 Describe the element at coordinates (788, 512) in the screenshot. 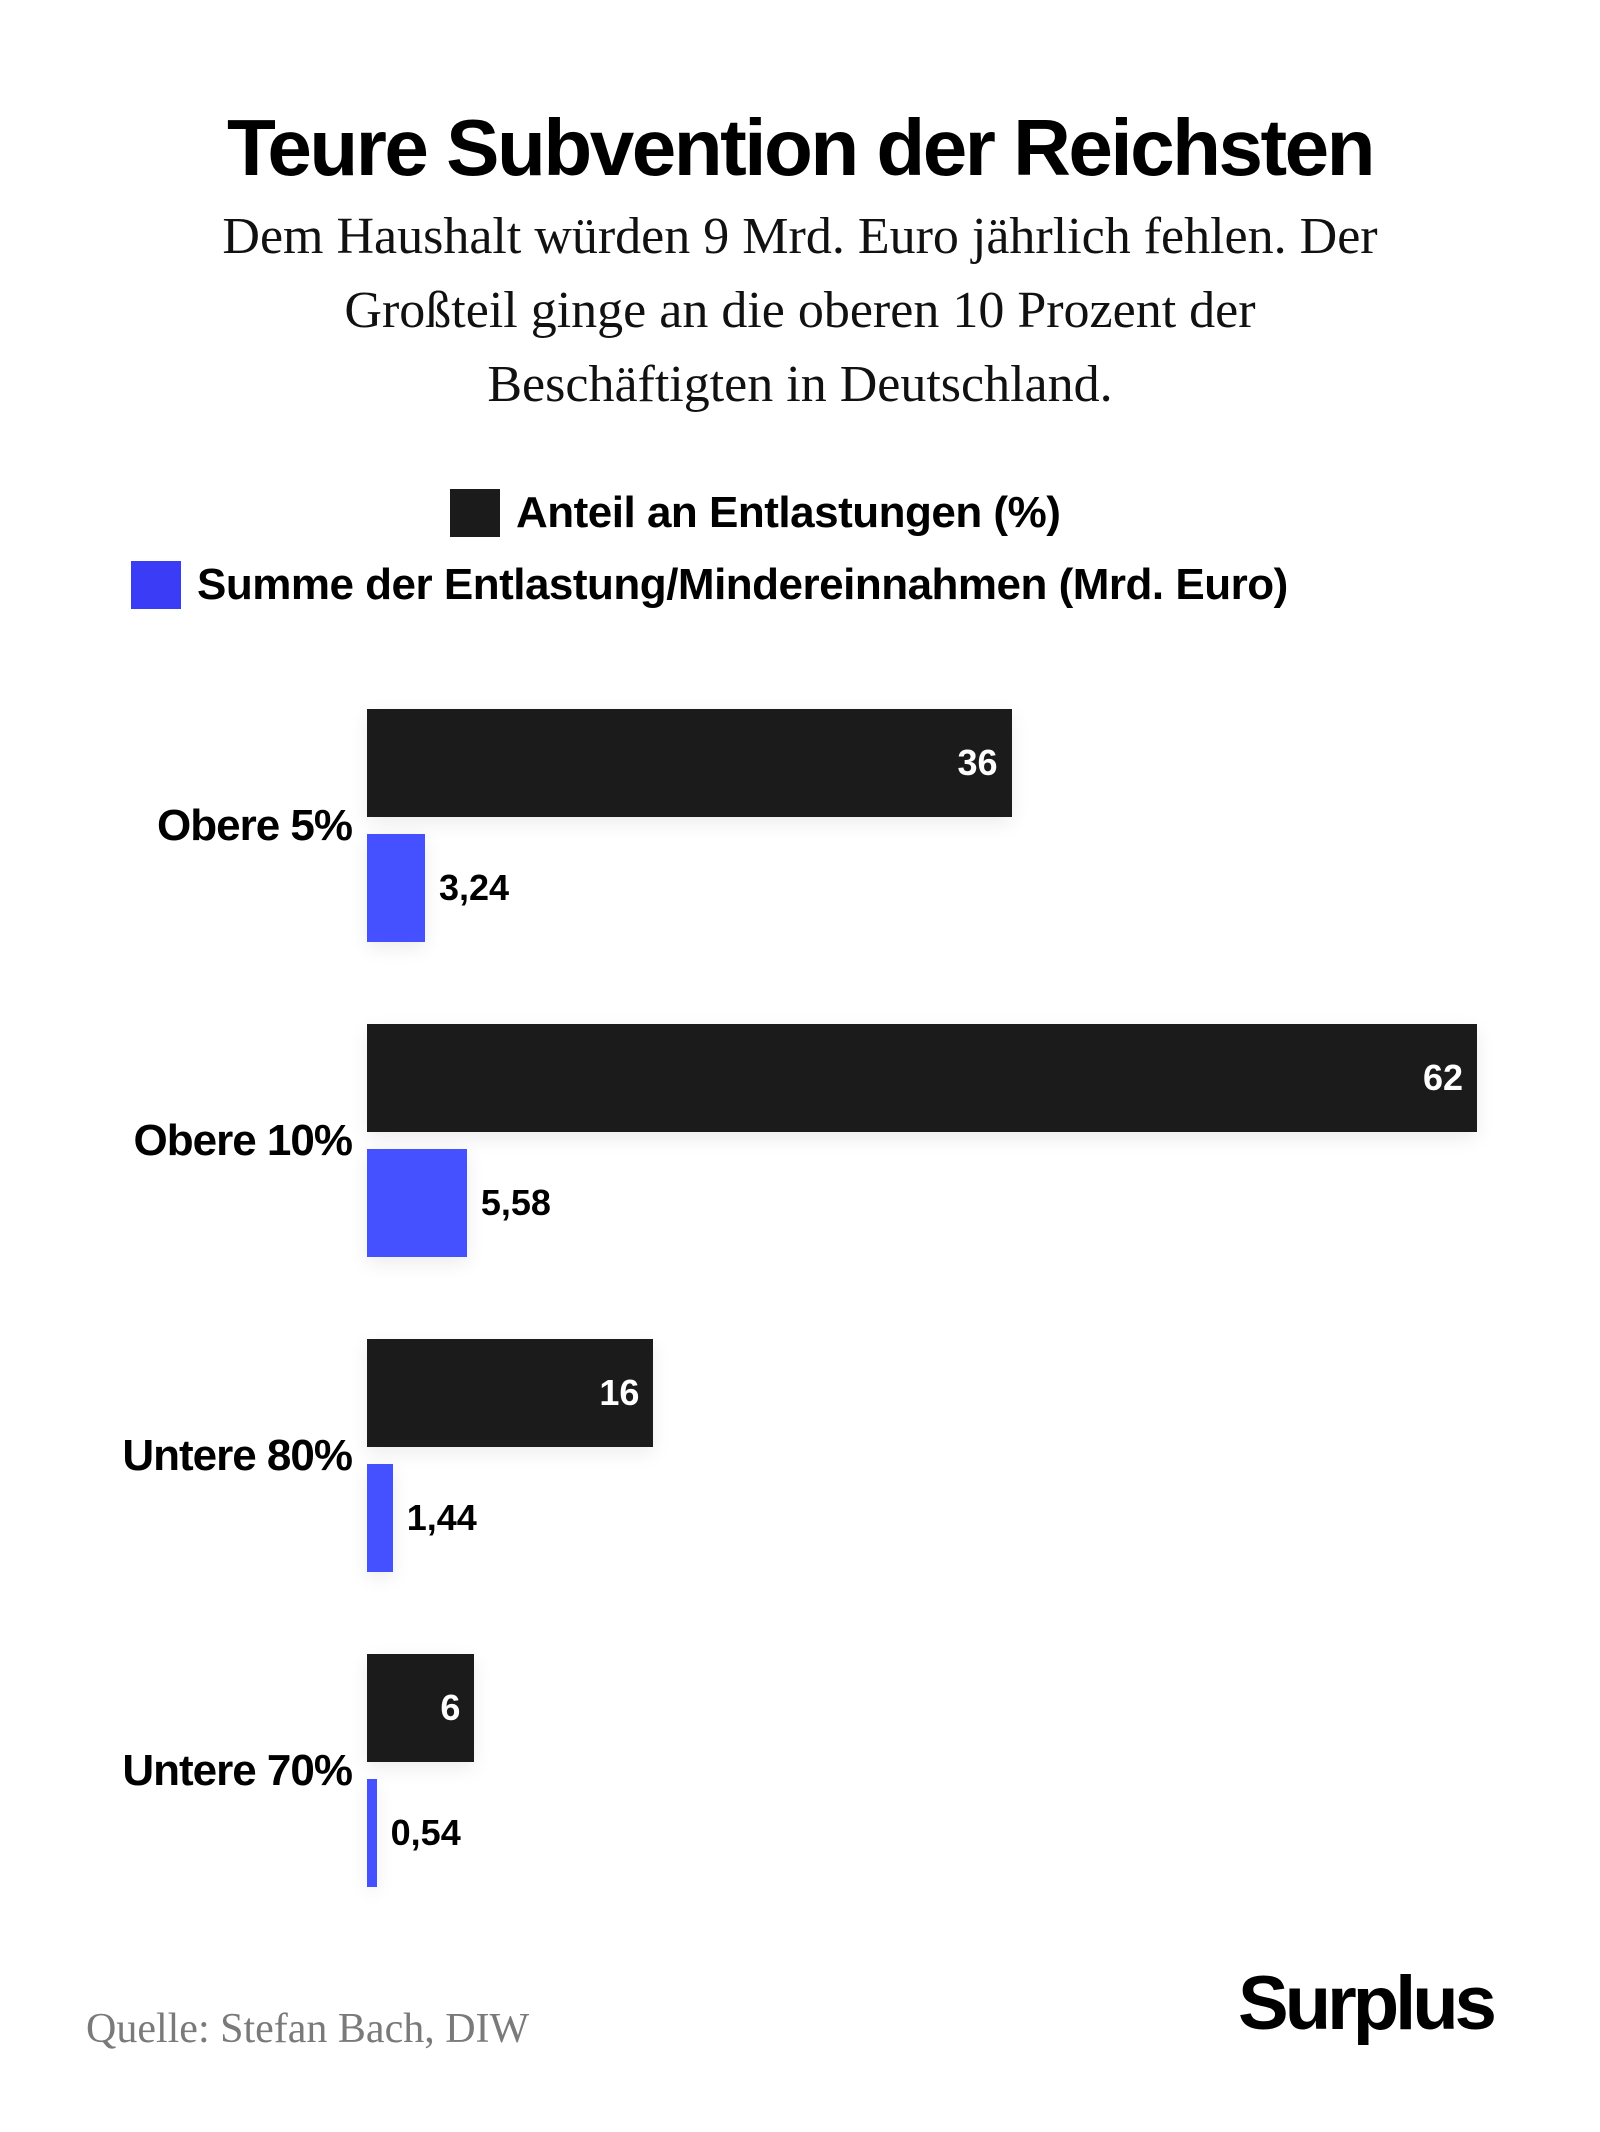

I see `legend-label-share: Anteil an Entlastungen (%)` at that location.